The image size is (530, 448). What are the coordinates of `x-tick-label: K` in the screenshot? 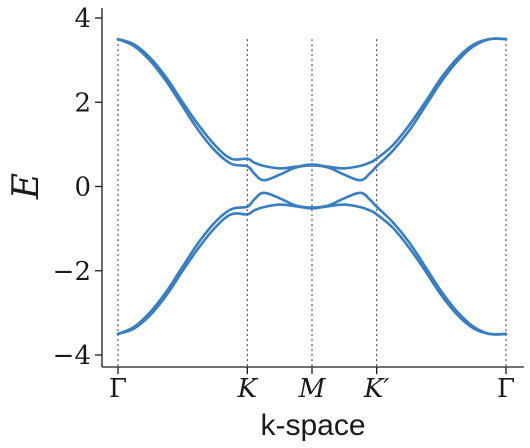 It's located at (248, 389).